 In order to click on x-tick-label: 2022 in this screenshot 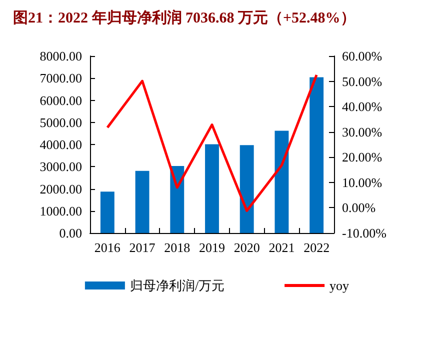, I will do `click(317, 247)`.